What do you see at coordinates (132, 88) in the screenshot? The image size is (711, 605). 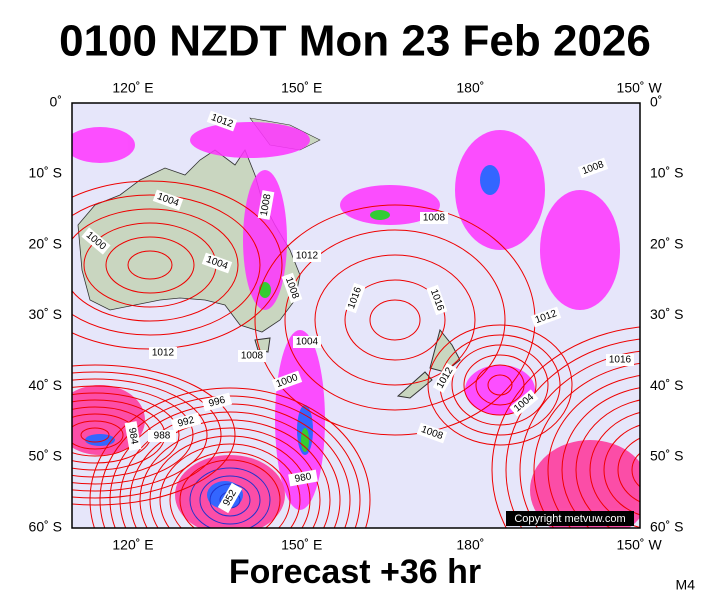 I see `lon-label-top: 120˚ E` at bounding box center [132, 88].